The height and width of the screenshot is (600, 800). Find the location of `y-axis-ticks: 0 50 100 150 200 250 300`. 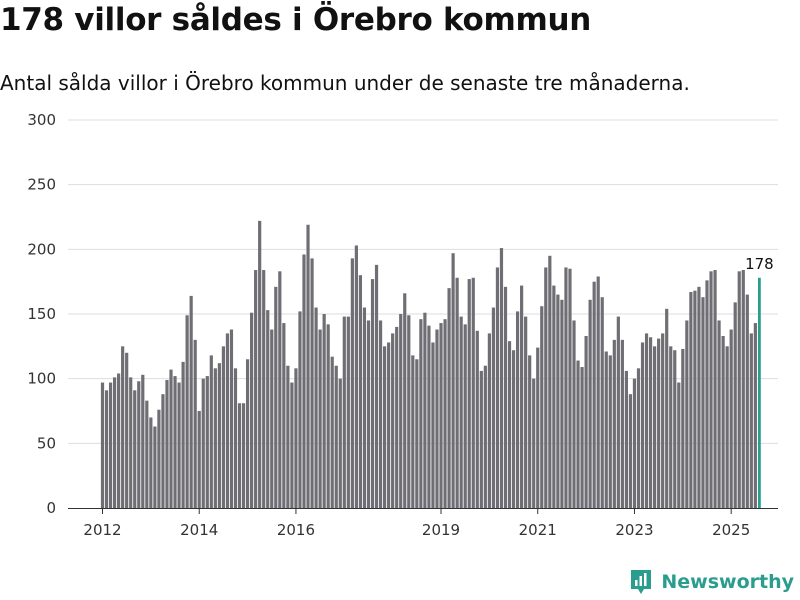

y-axis-ticks: 0 50 100 150 200 250 300 is located at coordinates (41, 314).